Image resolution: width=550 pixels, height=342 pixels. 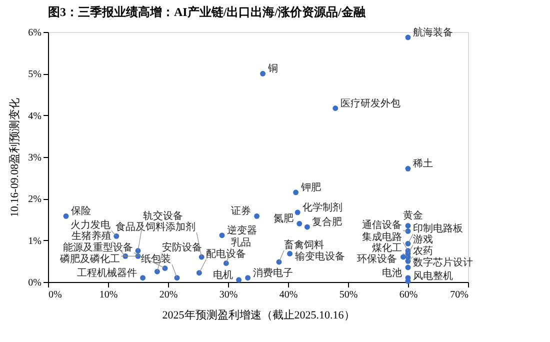 What do you see at coordinates (272, 69) in the screenshot?
I see `annotation: 铜` at bounding box center [272, 69].